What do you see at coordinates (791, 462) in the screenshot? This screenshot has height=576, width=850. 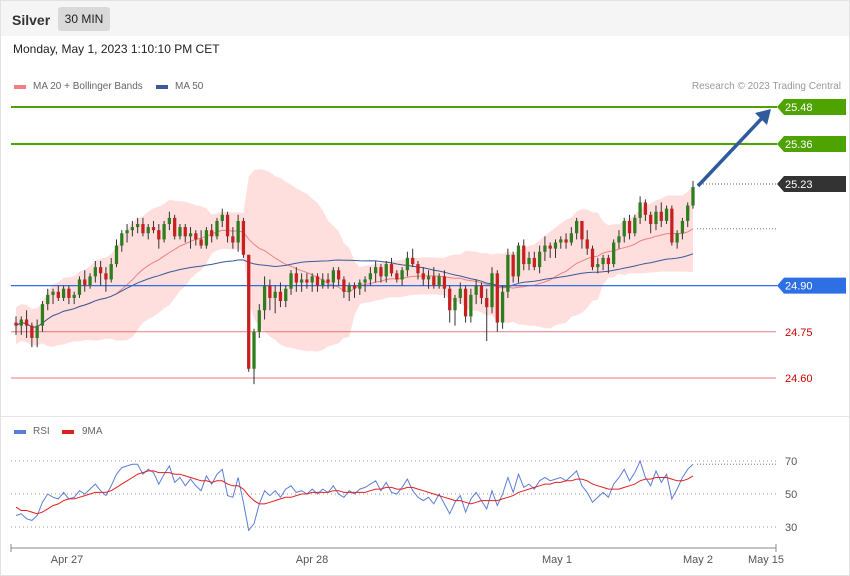 I see `rsi-guide-label-70: 70` at bounding box center [791, 462].